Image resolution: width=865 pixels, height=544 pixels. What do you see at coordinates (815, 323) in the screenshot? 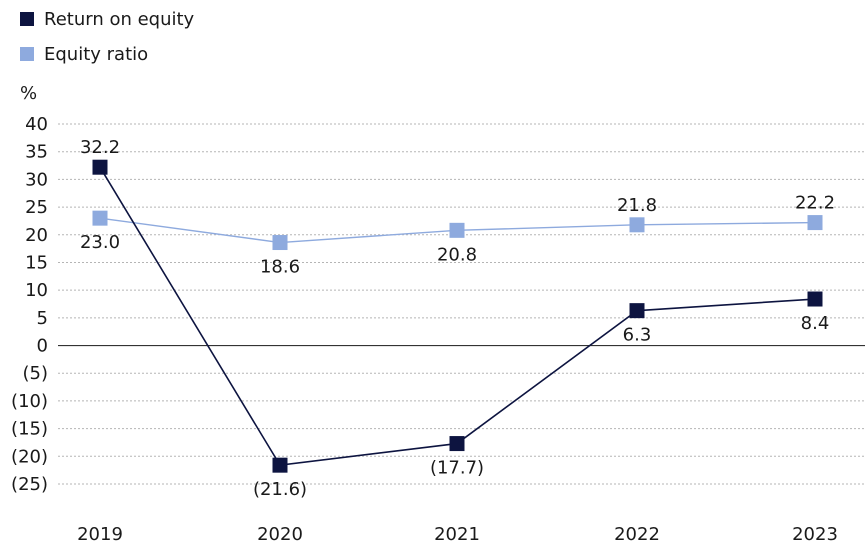
I see `series-0-data-label: 8.4` at bounding box center [815, 323].